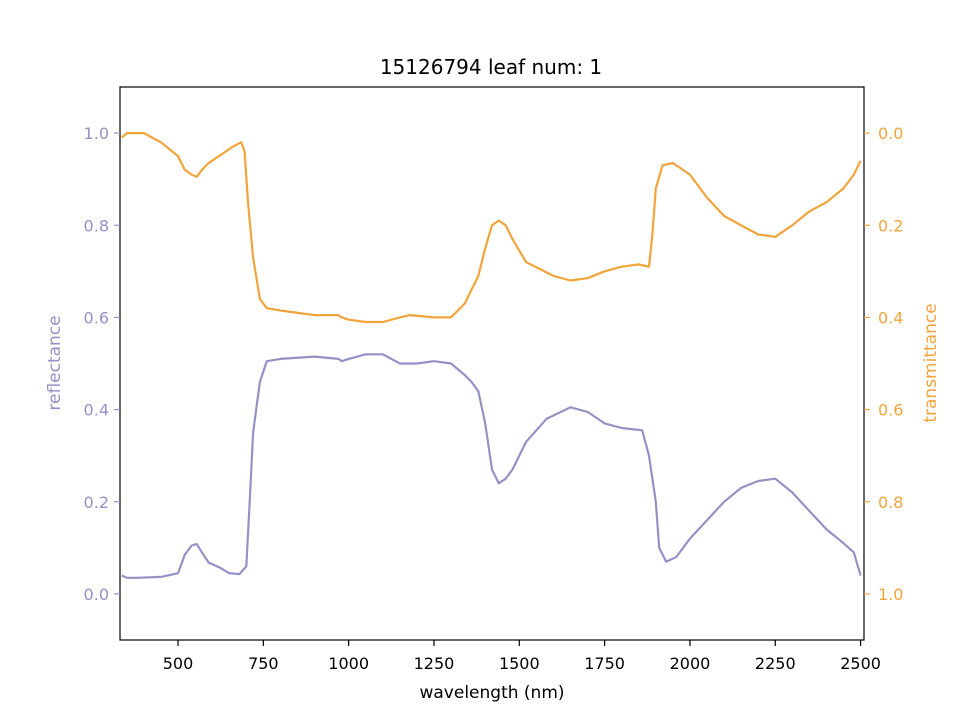 The height and width of the screenshot is (720, 960). I want to click on right-y-tick-label: 0.8, so click(890, 502).